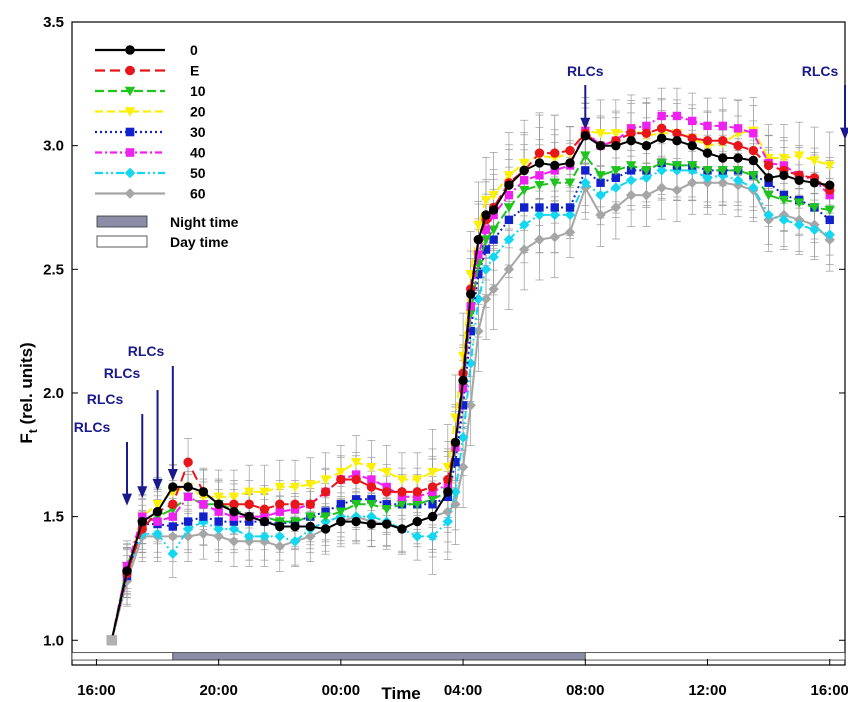 The width and height of the screenshot is (848, 702). I want to click on legend-night-swatch, so click(122, 221).